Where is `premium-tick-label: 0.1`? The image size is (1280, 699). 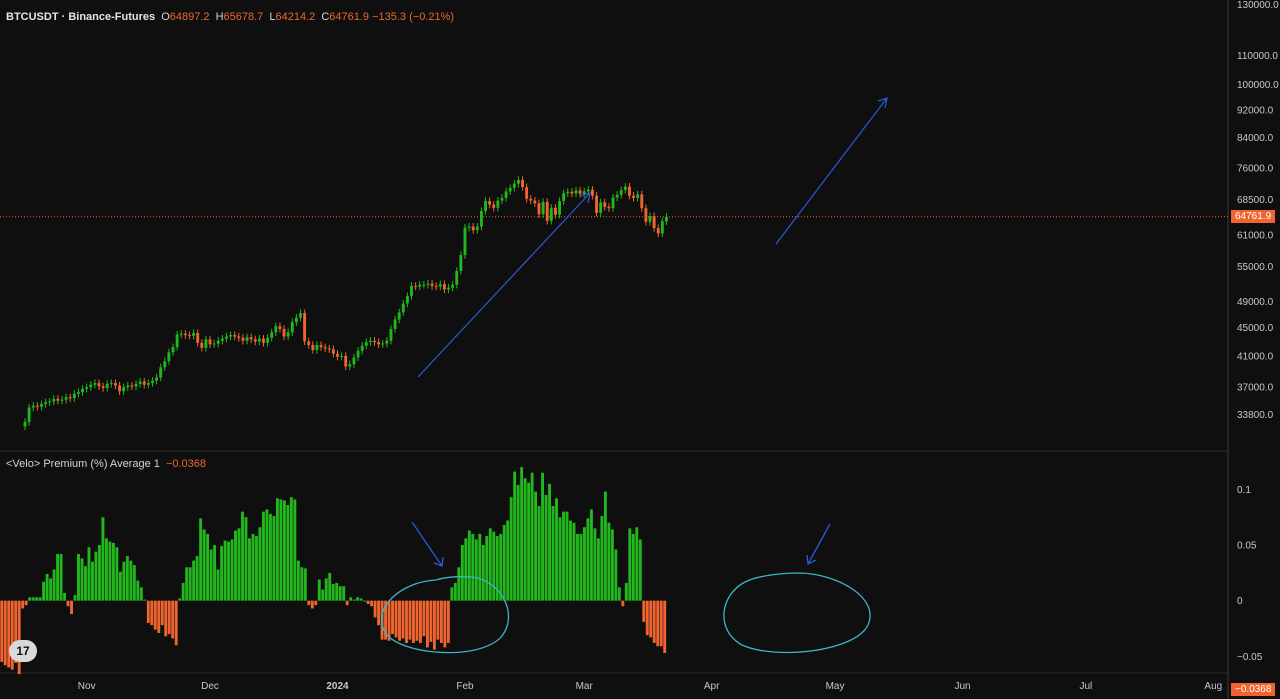
premium-tick-label: 0.1 is located at coordinates (1244, 490).